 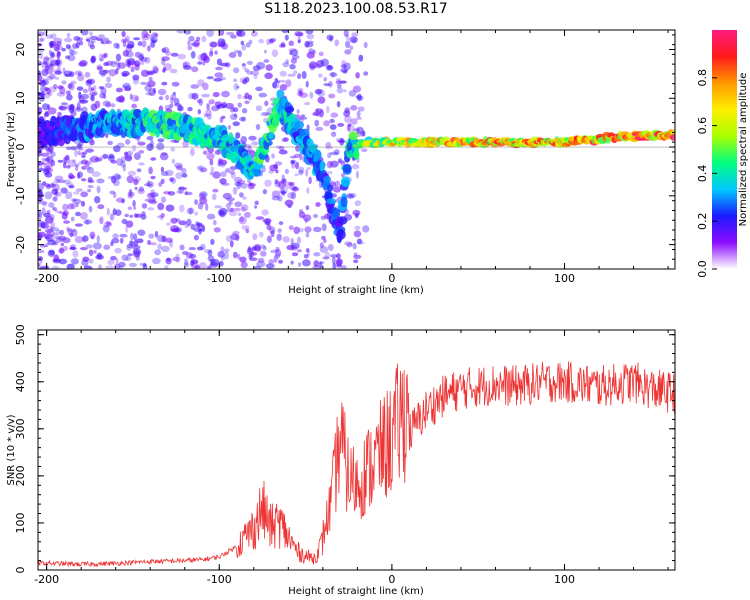 I want to click on heatmap-y-axis-label: Frequency (Hz), so click(x=11, y=150).